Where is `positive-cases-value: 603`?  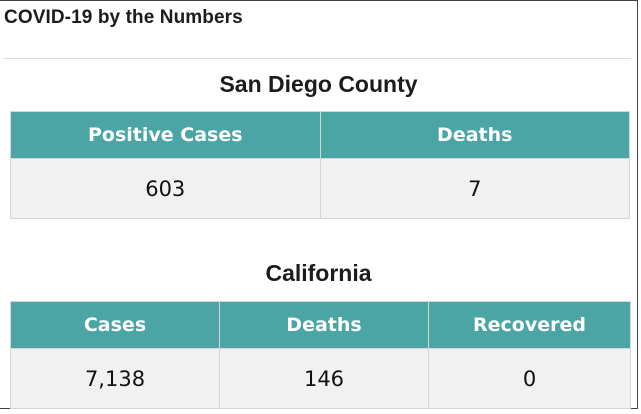 positive-cases-value: 603 is located at coordinates (165, 188).